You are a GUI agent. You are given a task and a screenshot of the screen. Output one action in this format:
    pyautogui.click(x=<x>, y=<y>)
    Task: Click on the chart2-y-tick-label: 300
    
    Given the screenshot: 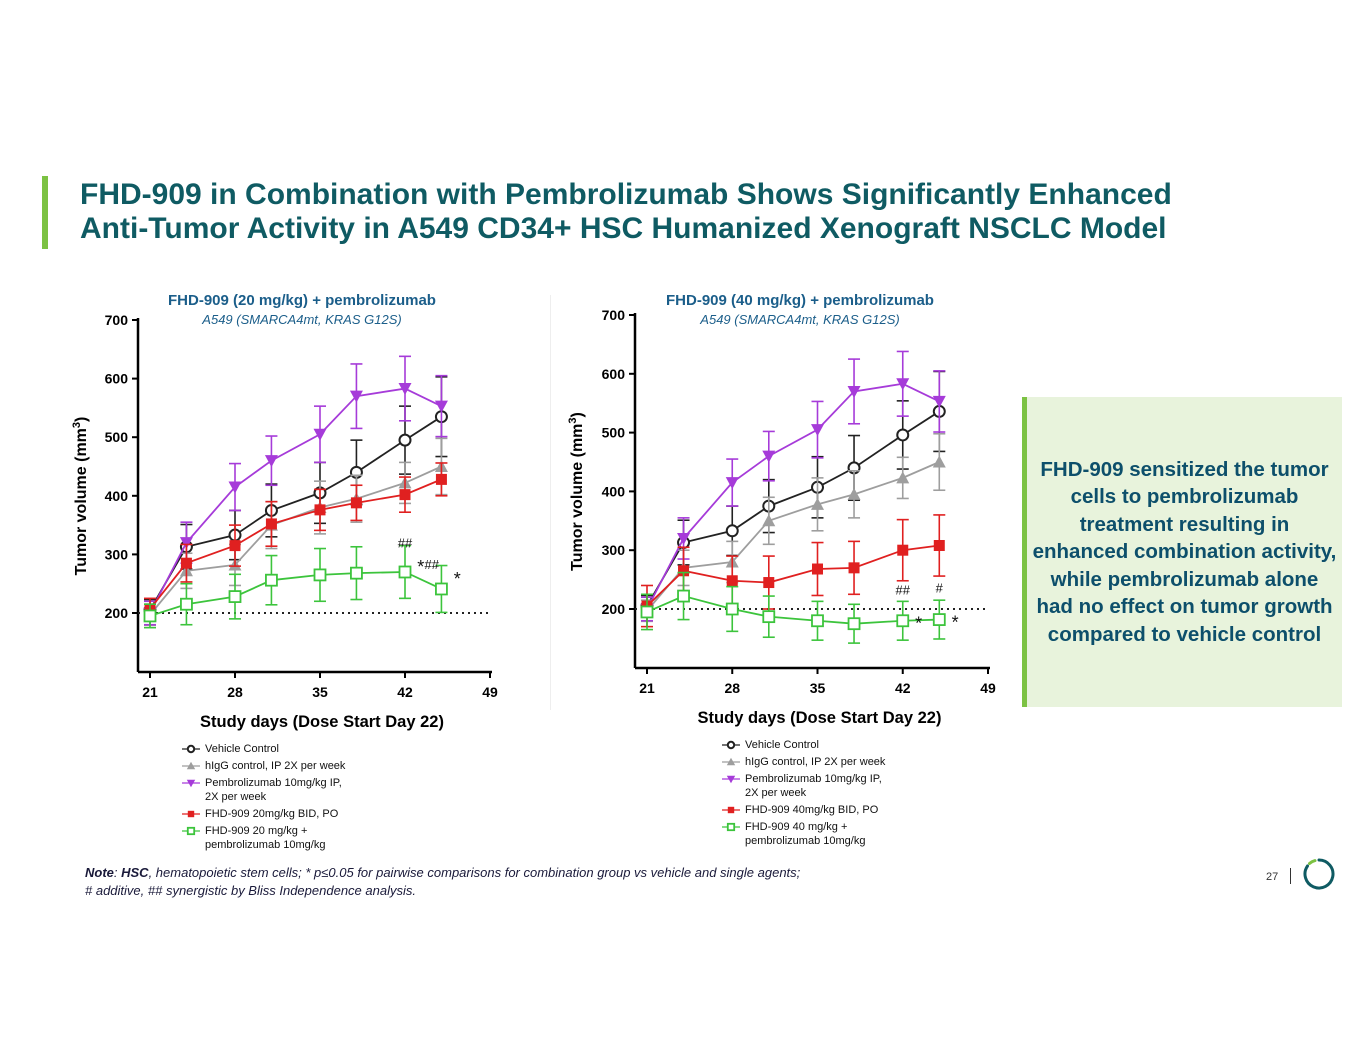 What is the action you would take?
    pyautogui.click(x=614, y=550)
    